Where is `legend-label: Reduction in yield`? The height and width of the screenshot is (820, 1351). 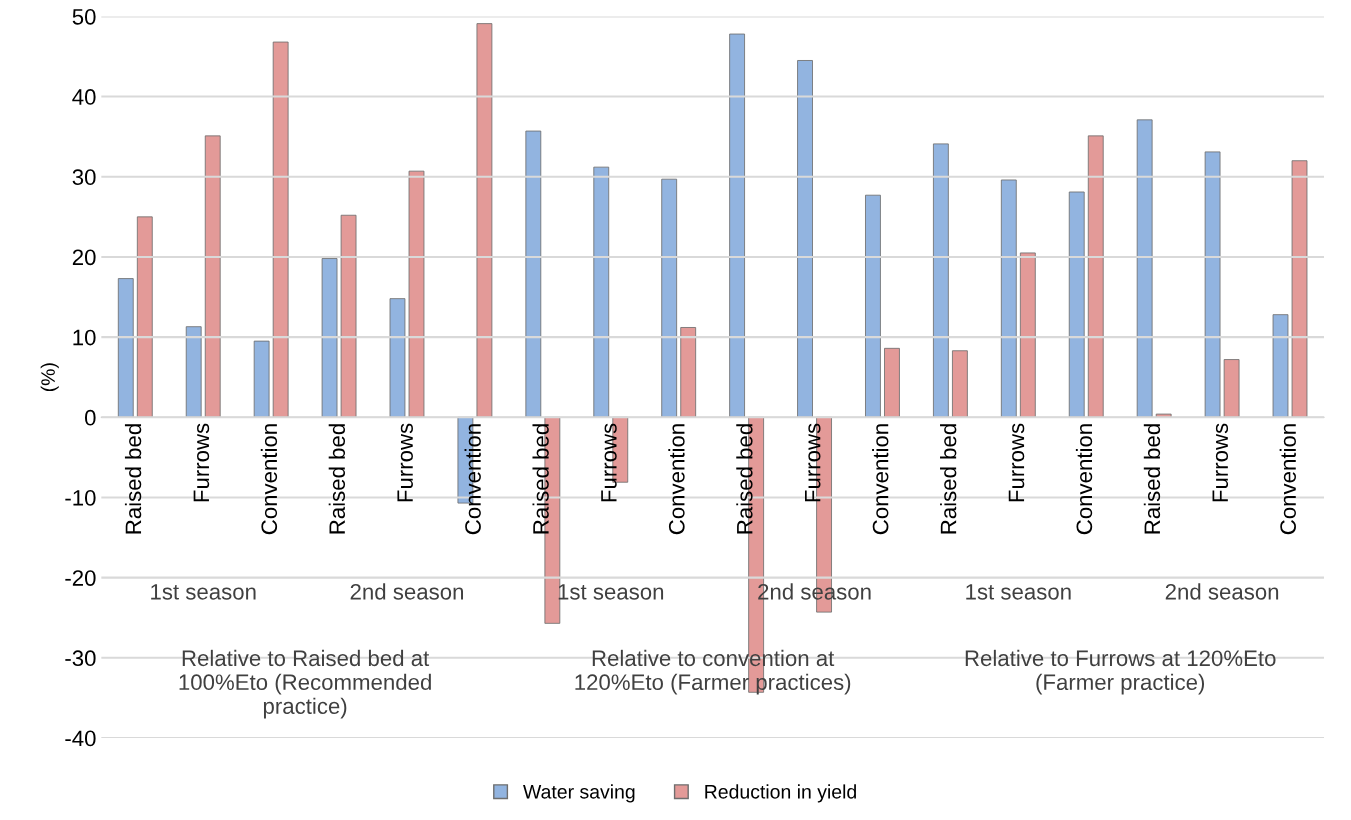 legend-label: Reduction in yield is located at coordinates (780, 793).